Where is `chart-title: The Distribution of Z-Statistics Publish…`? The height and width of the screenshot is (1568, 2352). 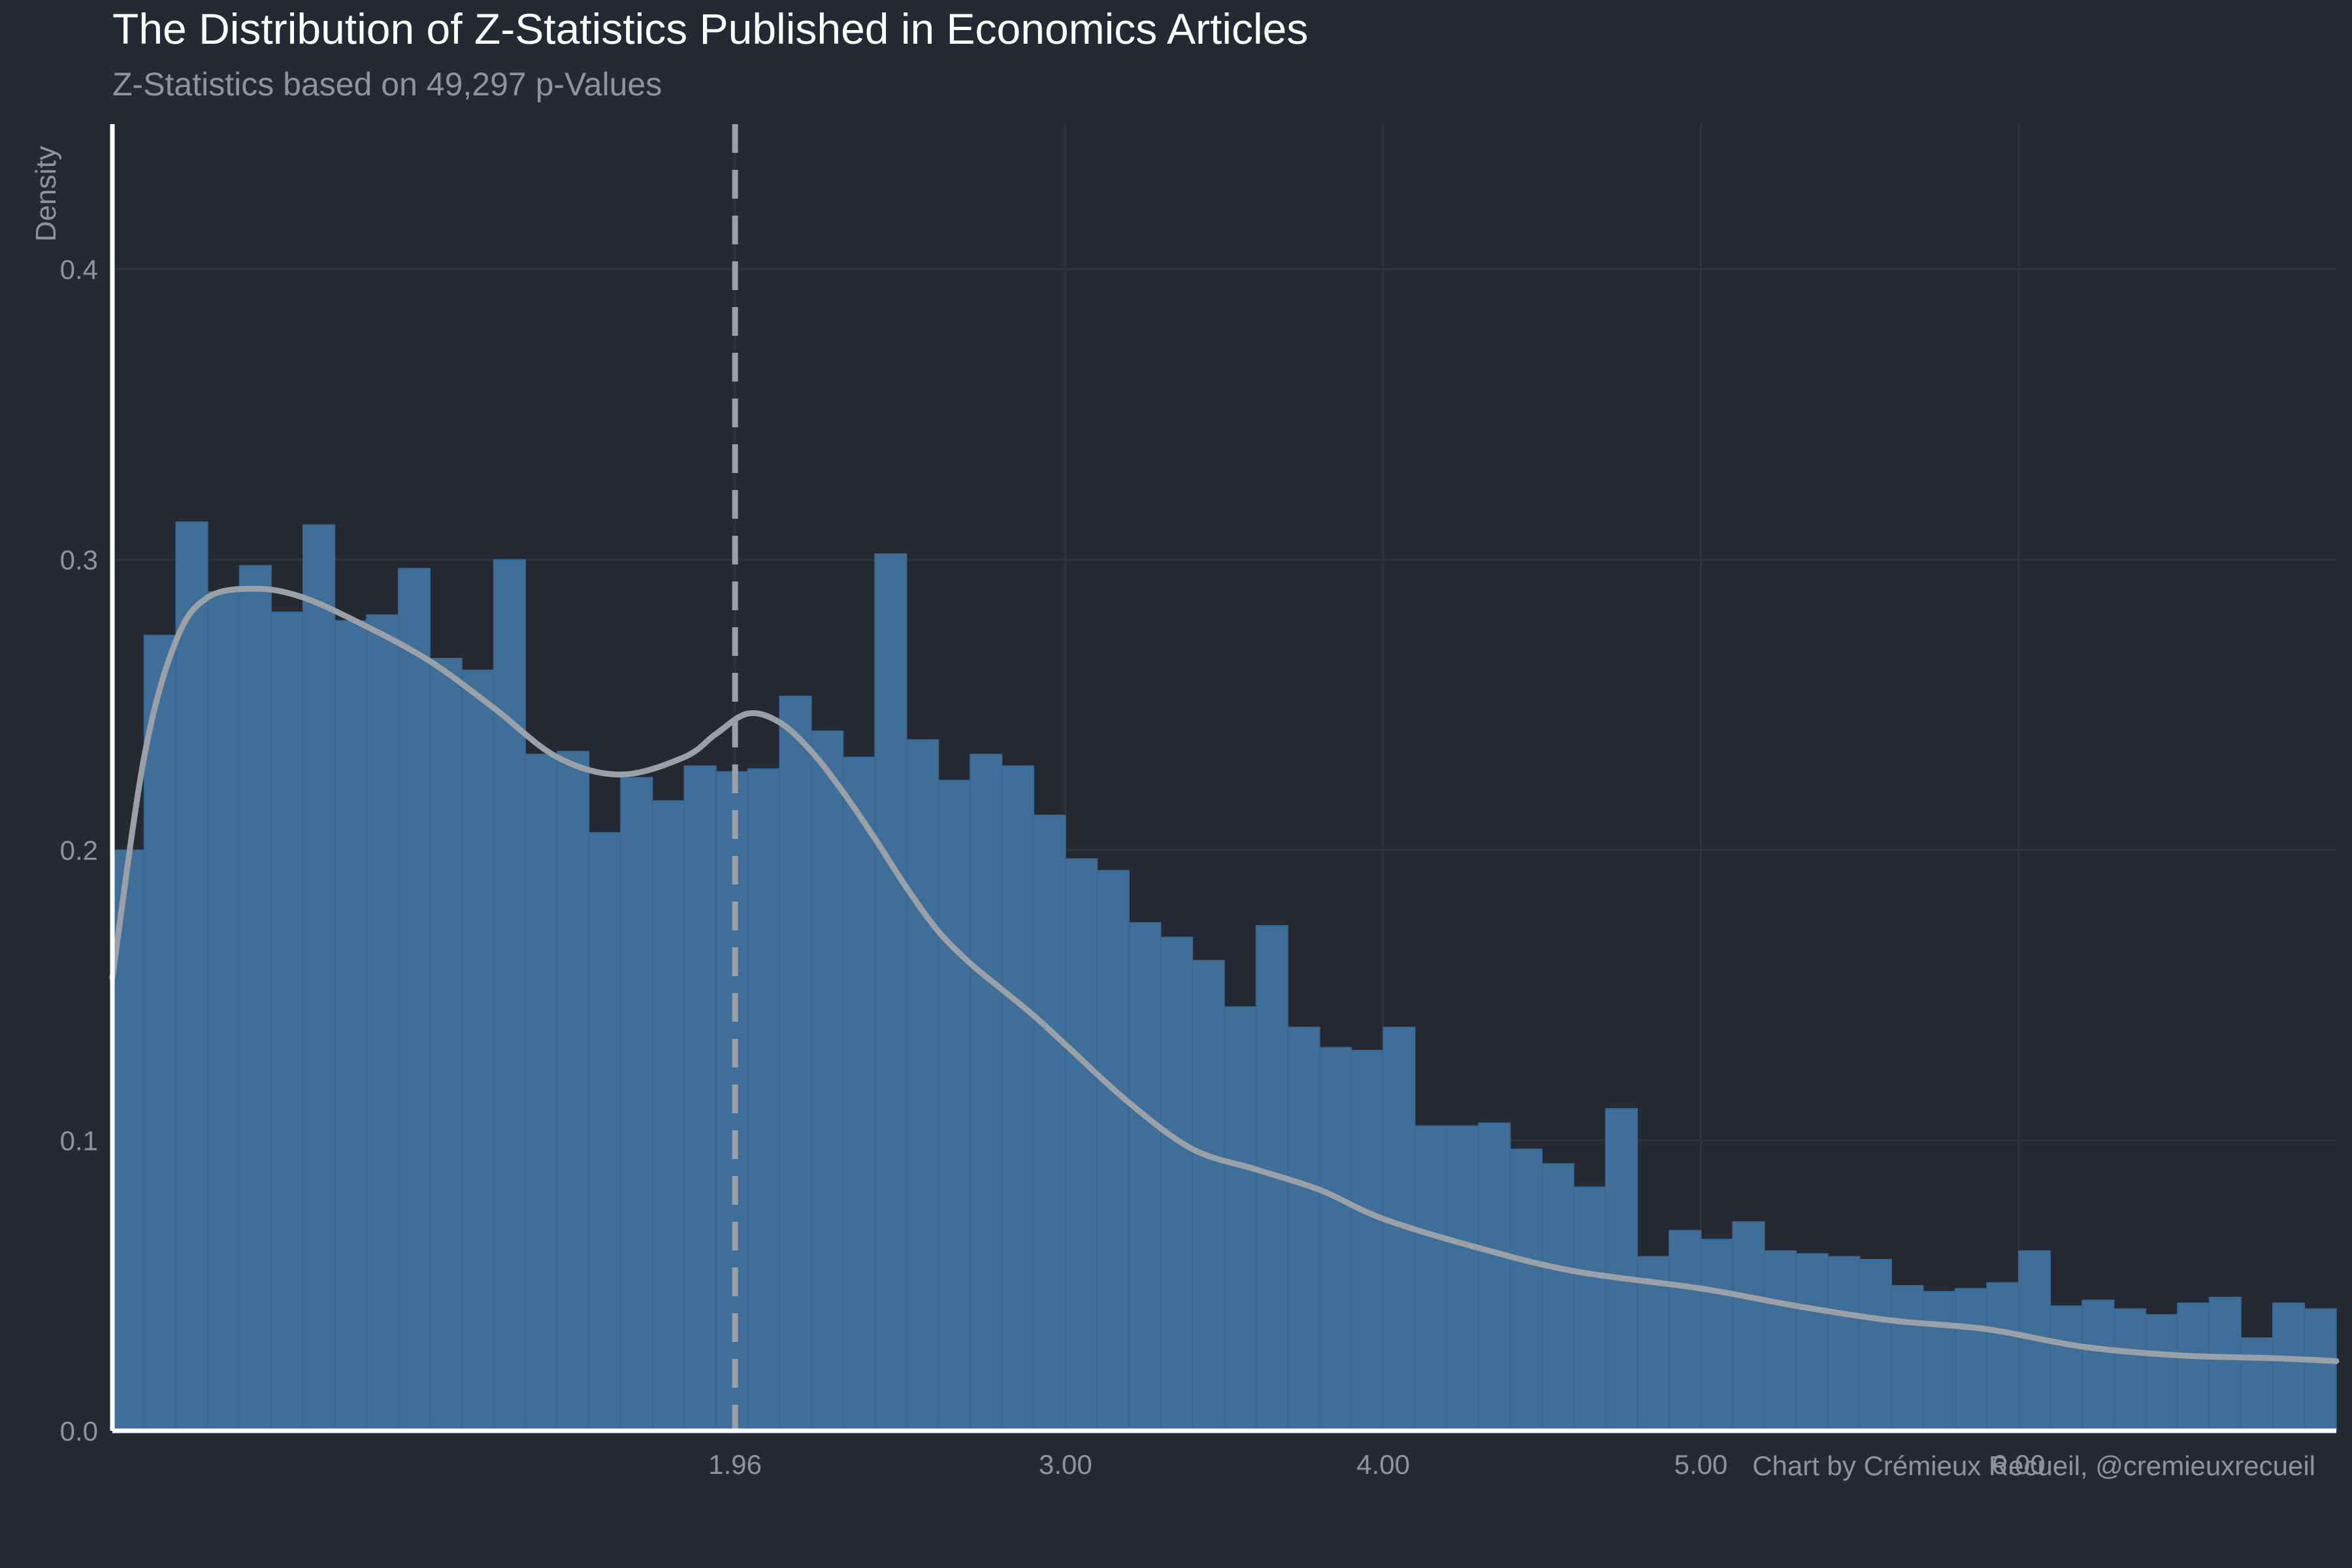 chart-title: The Distribution of Z-Statistics Publish… is located at coordinates (710, 29).